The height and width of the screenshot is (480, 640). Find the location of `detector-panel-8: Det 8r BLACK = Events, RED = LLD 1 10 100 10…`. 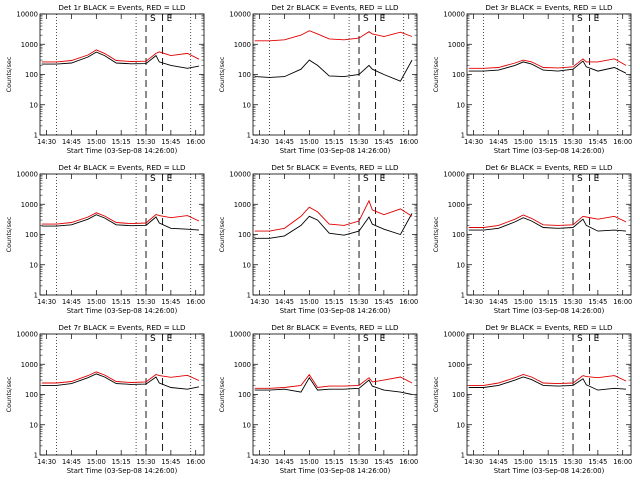

detector-panel-8: Det 8r BLACK = Events, RED = LLD 1 10 100 10… is located at coordinates (318, 399).